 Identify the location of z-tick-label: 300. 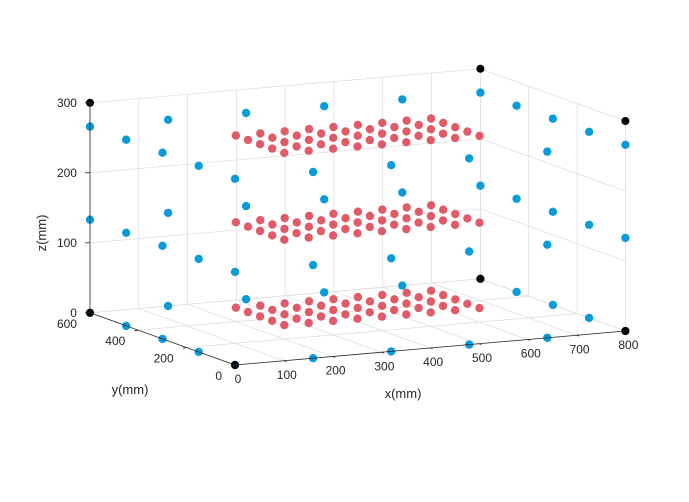
(67, 103).